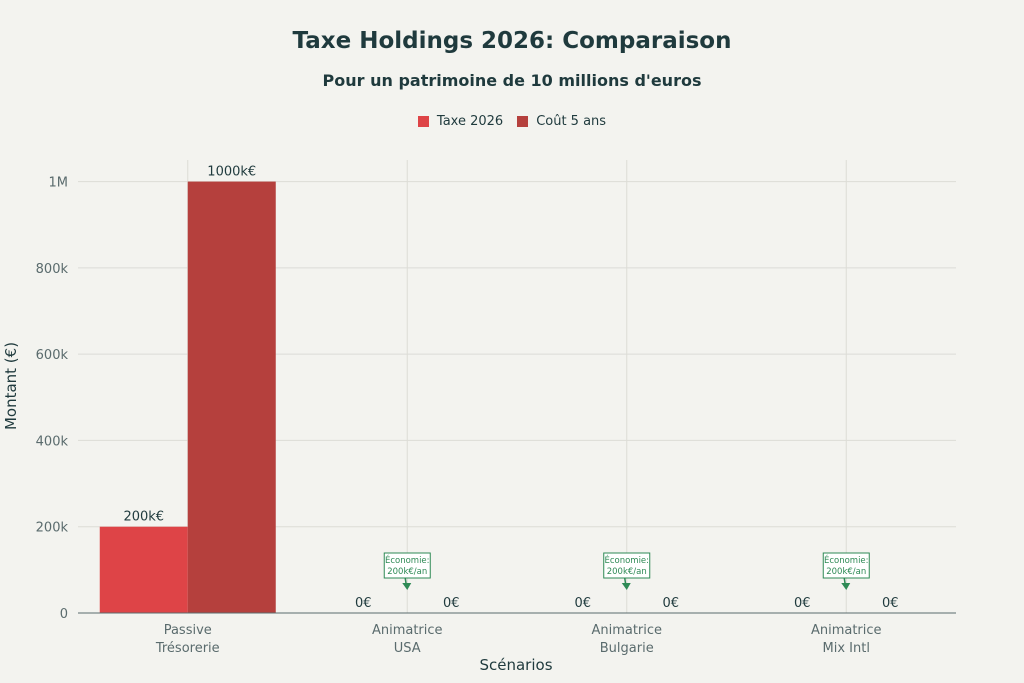  What do you see at coordinates (188, 630) in the screenshot?
I see `x-tick-label: Passive` at bounding box center [188, 630].